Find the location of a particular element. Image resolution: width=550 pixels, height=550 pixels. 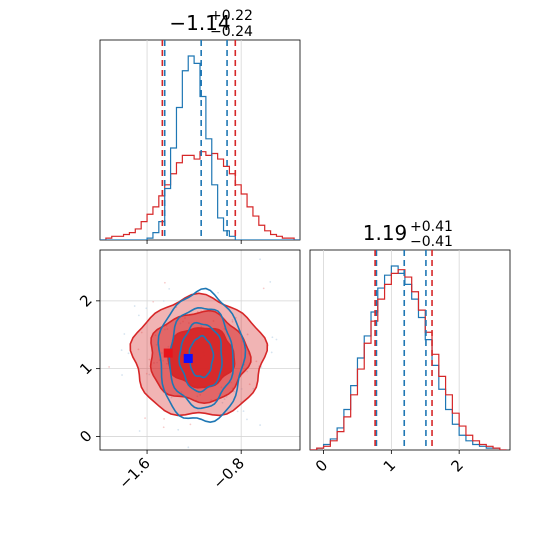

param1-title-sub: −0.24 is located at coordinates (231, 32).